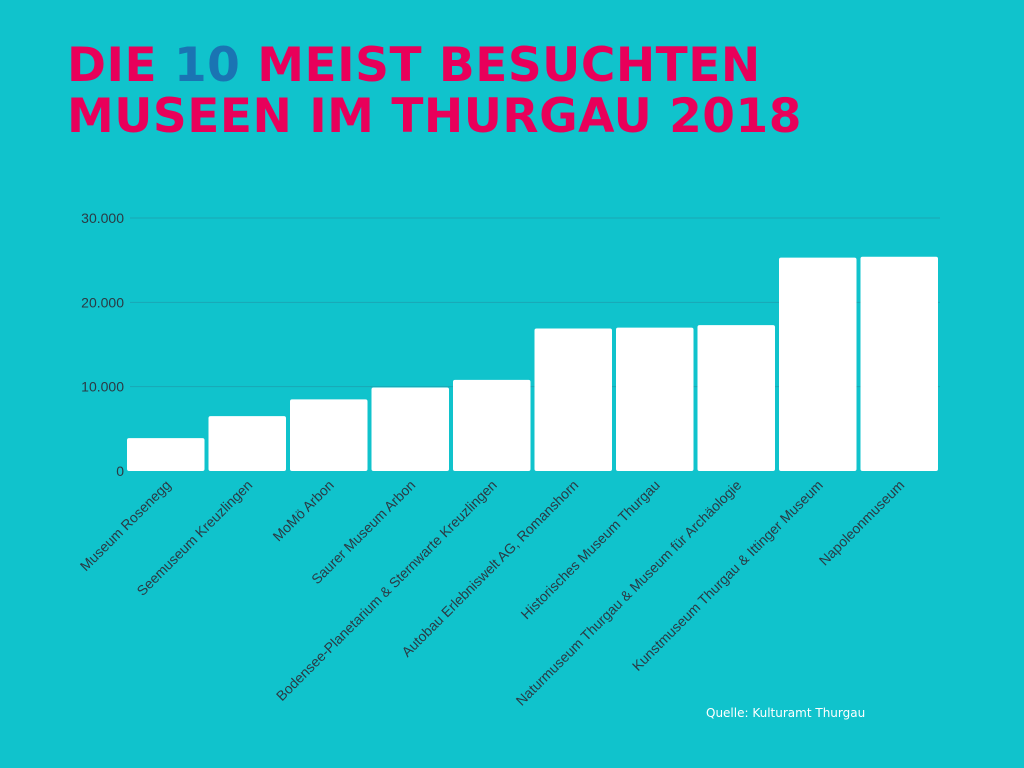 The image size is (1024, 768). Describe the element at coordinates (125, 525) in the screenshot. I see `x-tick-label: Museum Rosenegg` at that location.